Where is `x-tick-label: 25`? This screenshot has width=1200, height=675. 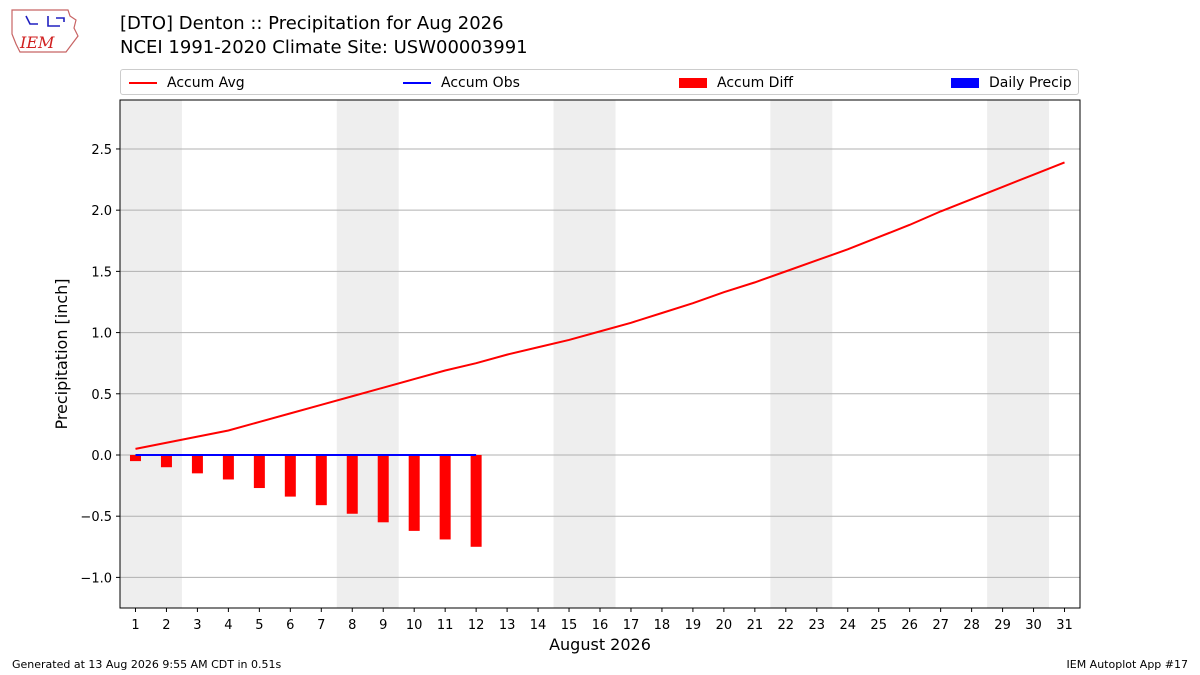
x-tick-label: 25 is located at coordinates (878, 625).